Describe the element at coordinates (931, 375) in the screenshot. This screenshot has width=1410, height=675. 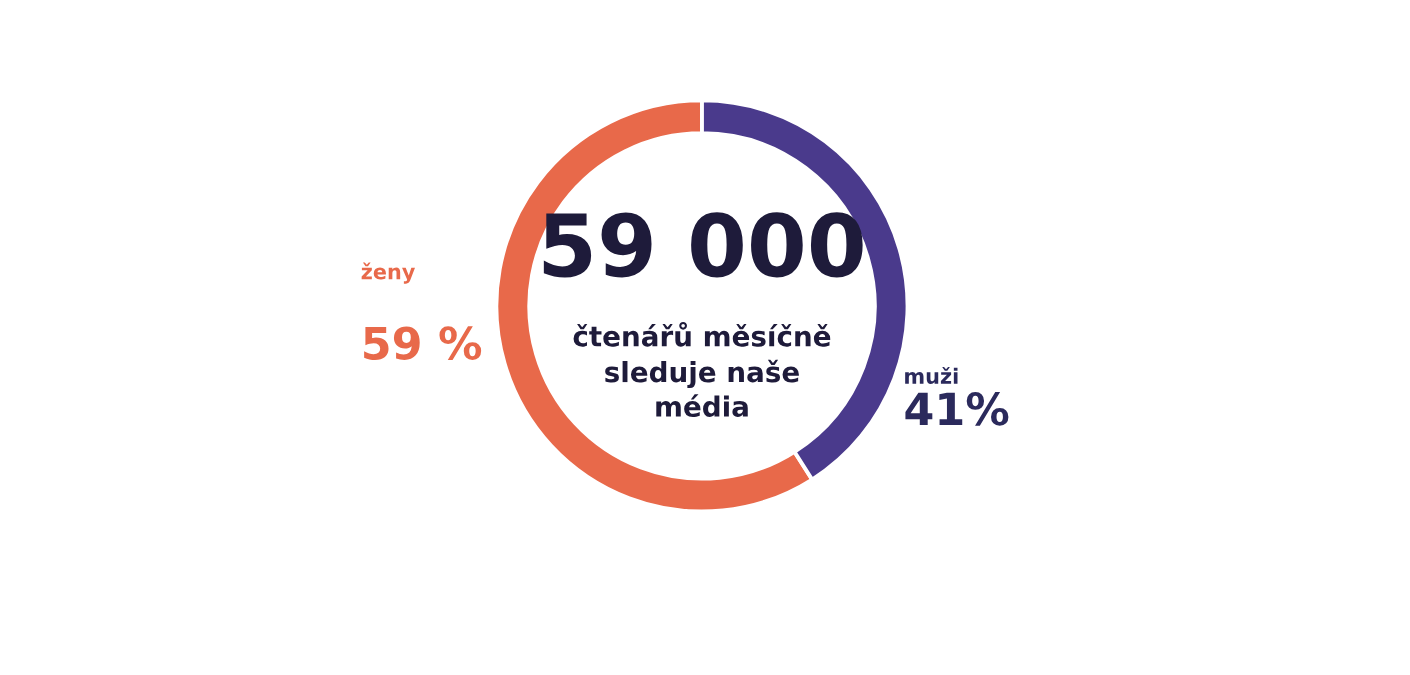
I see `slice-label: muži` at that location.